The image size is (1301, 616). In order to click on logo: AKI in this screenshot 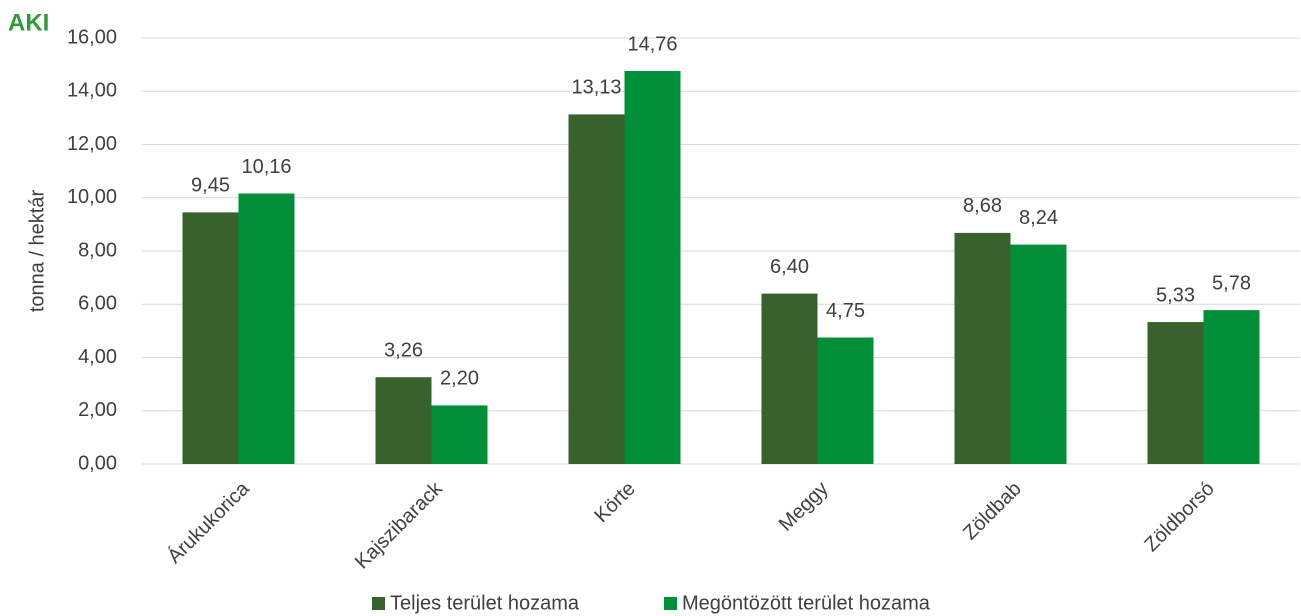, I will do `click(28, 22)`.